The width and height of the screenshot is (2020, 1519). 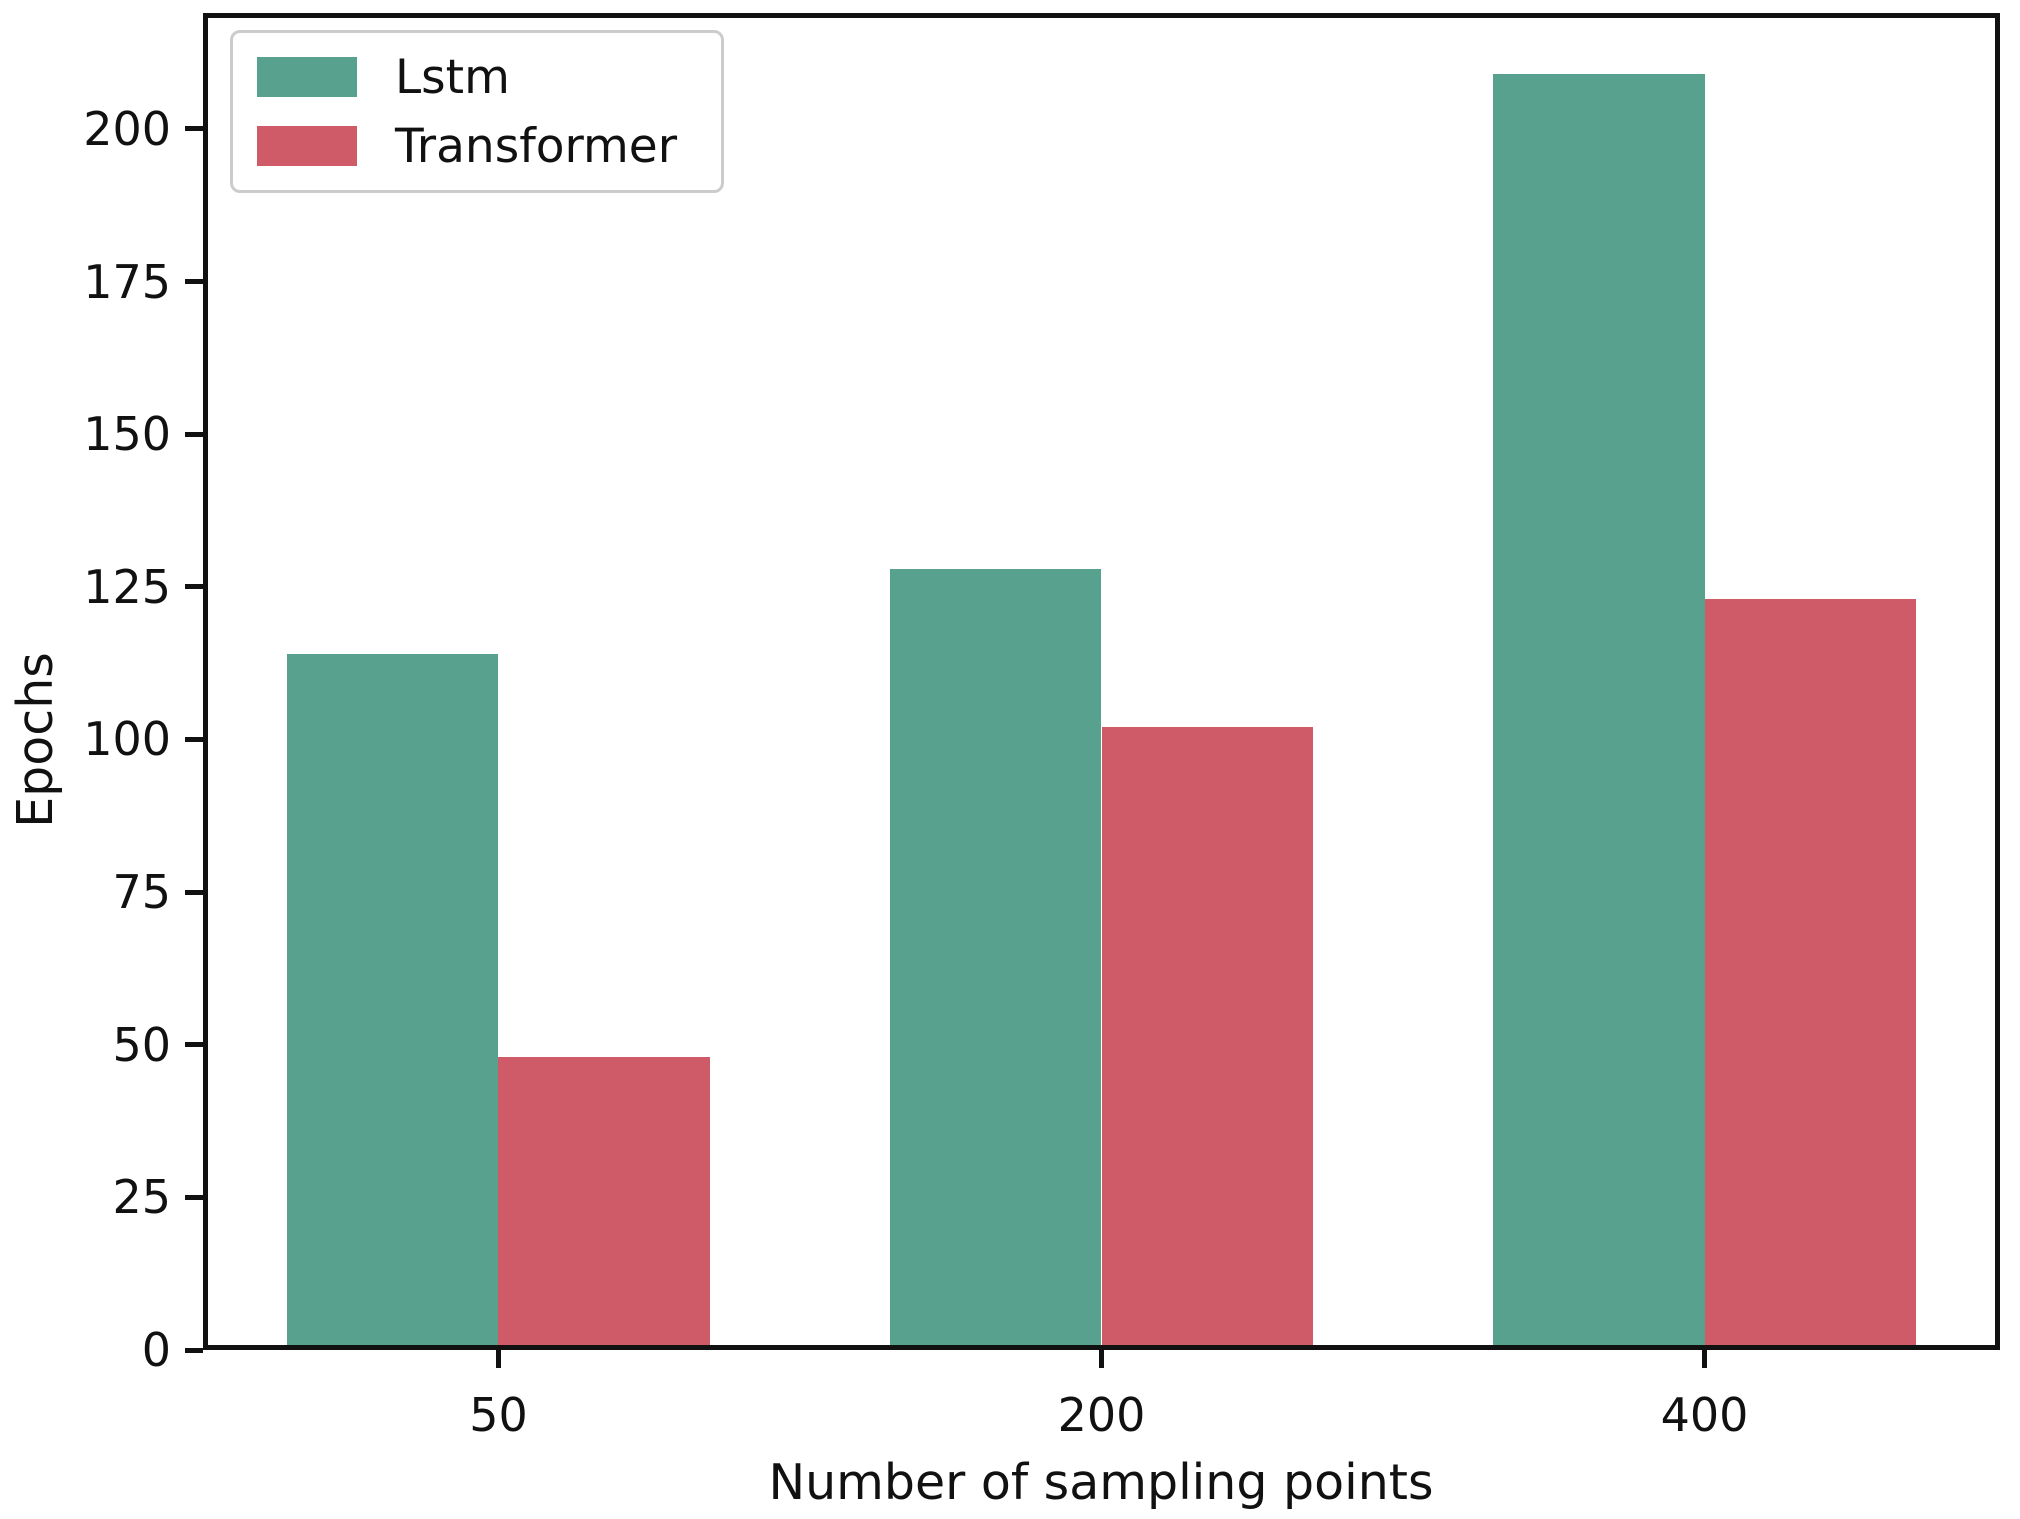 What do you see at coordinates (498, 1415) in the screenshot?
I see `x-tick-label-50: 50` at bounding box center [498, 1415].